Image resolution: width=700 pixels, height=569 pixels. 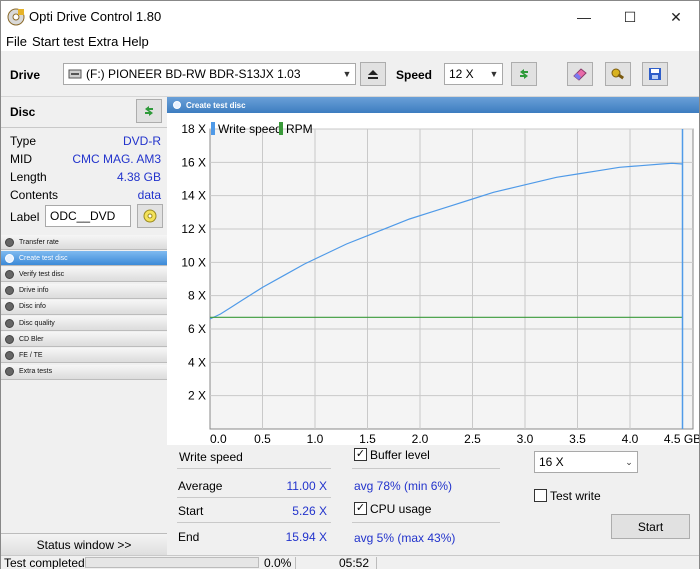 I want to click on y-tick-label: 12 X, so click(x=193, y=229).